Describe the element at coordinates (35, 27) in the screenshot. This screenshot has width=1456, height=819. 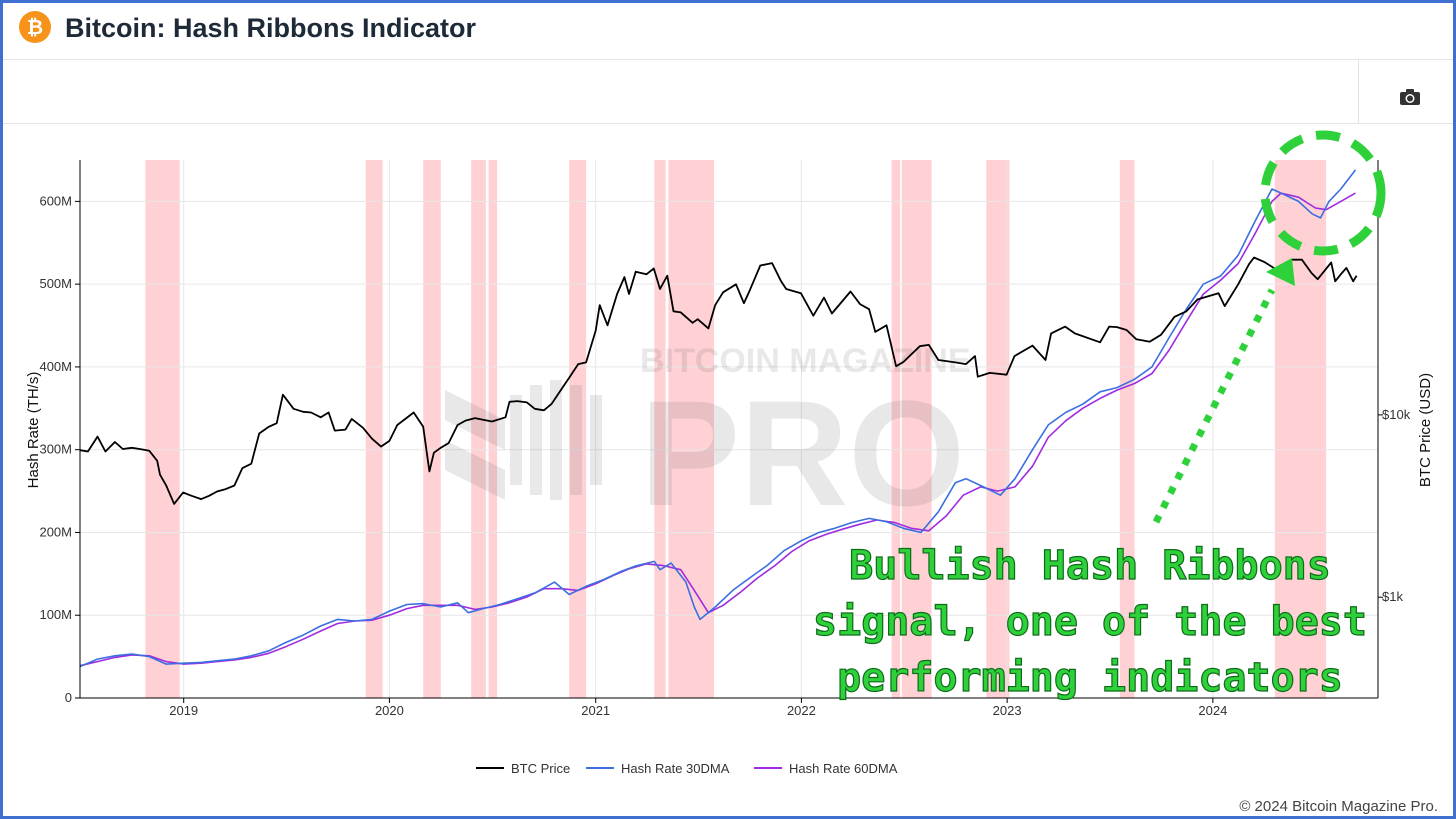
I see `bitcoin-logo-icon: ₿` at that location.